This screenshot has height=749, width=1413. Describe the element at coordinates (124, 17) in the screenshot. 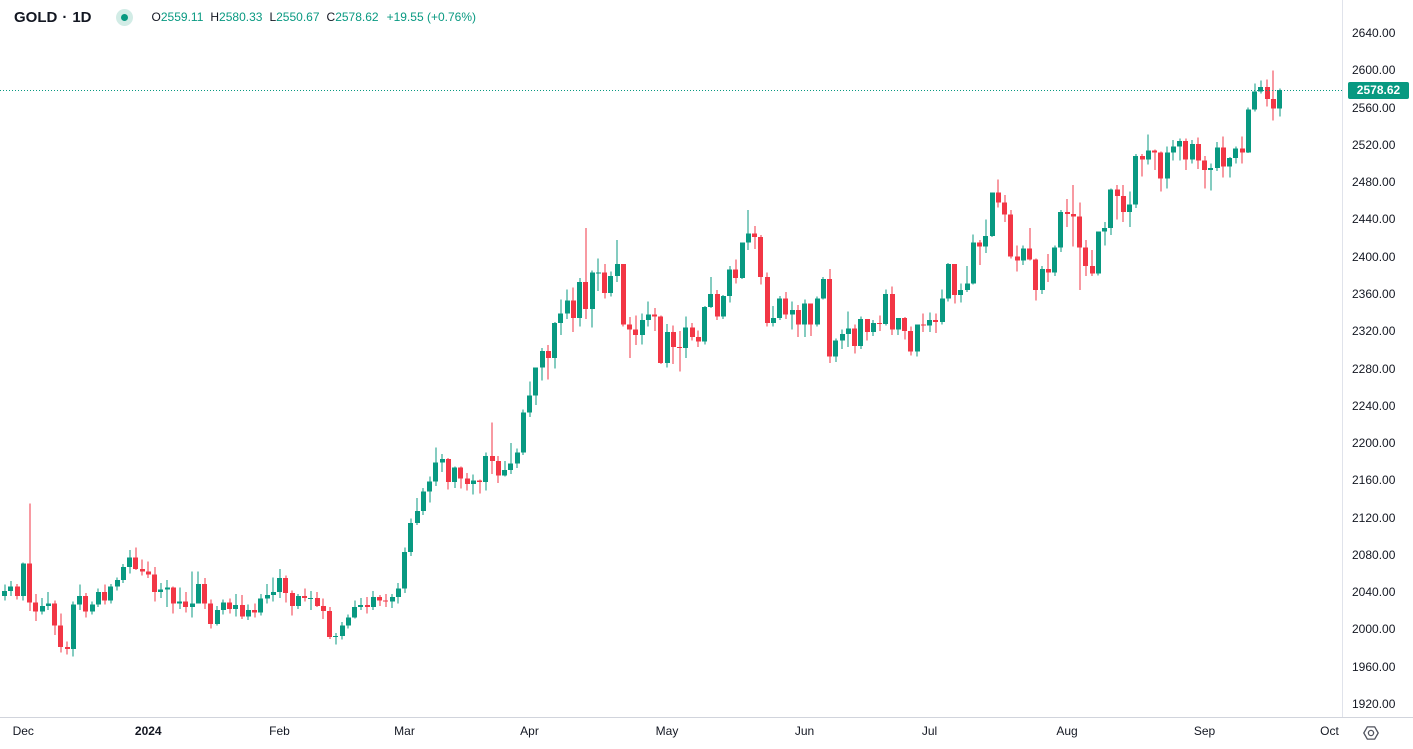

I see `market-status-indicator` at that location.